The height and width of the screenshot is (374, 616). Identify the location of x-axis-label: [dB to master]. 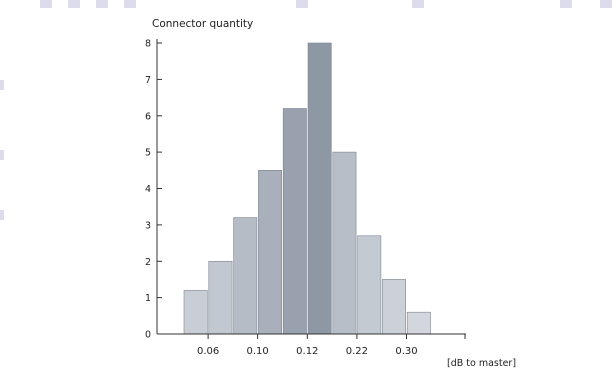
(481, 363).